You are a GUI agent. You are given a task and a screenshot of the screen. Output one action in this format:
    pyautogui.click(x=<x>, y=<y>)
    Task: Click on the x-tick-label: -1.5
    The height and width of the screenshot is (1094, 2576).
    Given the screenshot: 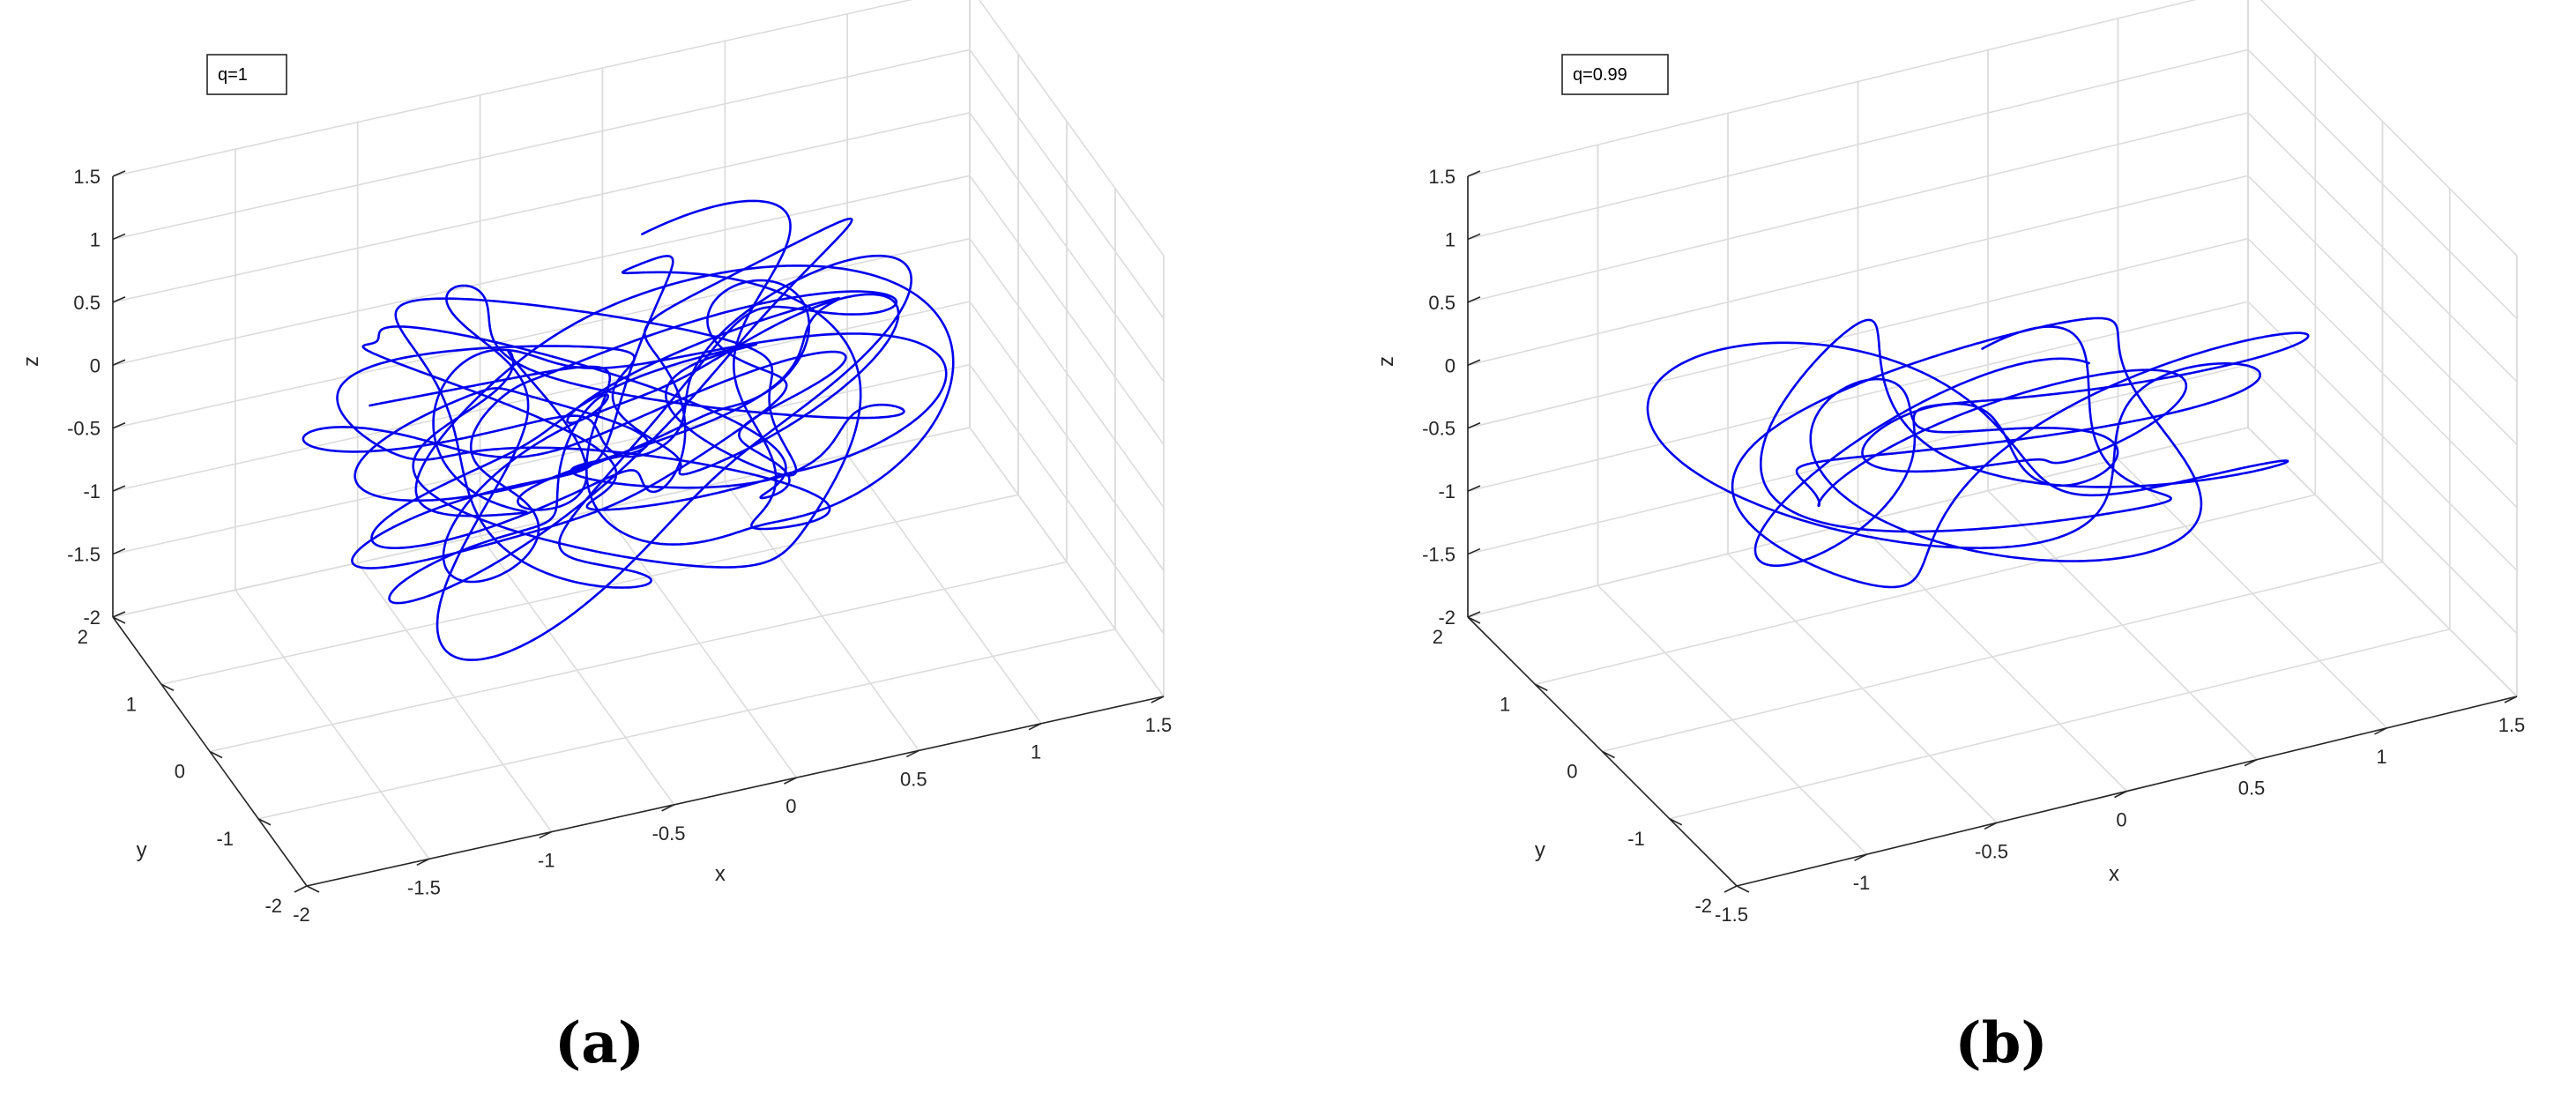 What is the action you would take?
    pyautogui.click(x=1731, y=915)
    